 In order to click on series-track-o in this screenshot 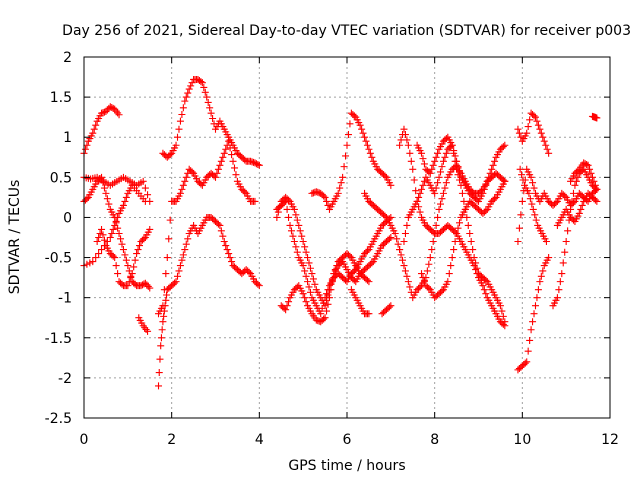, I will do `click(360, 302)`.